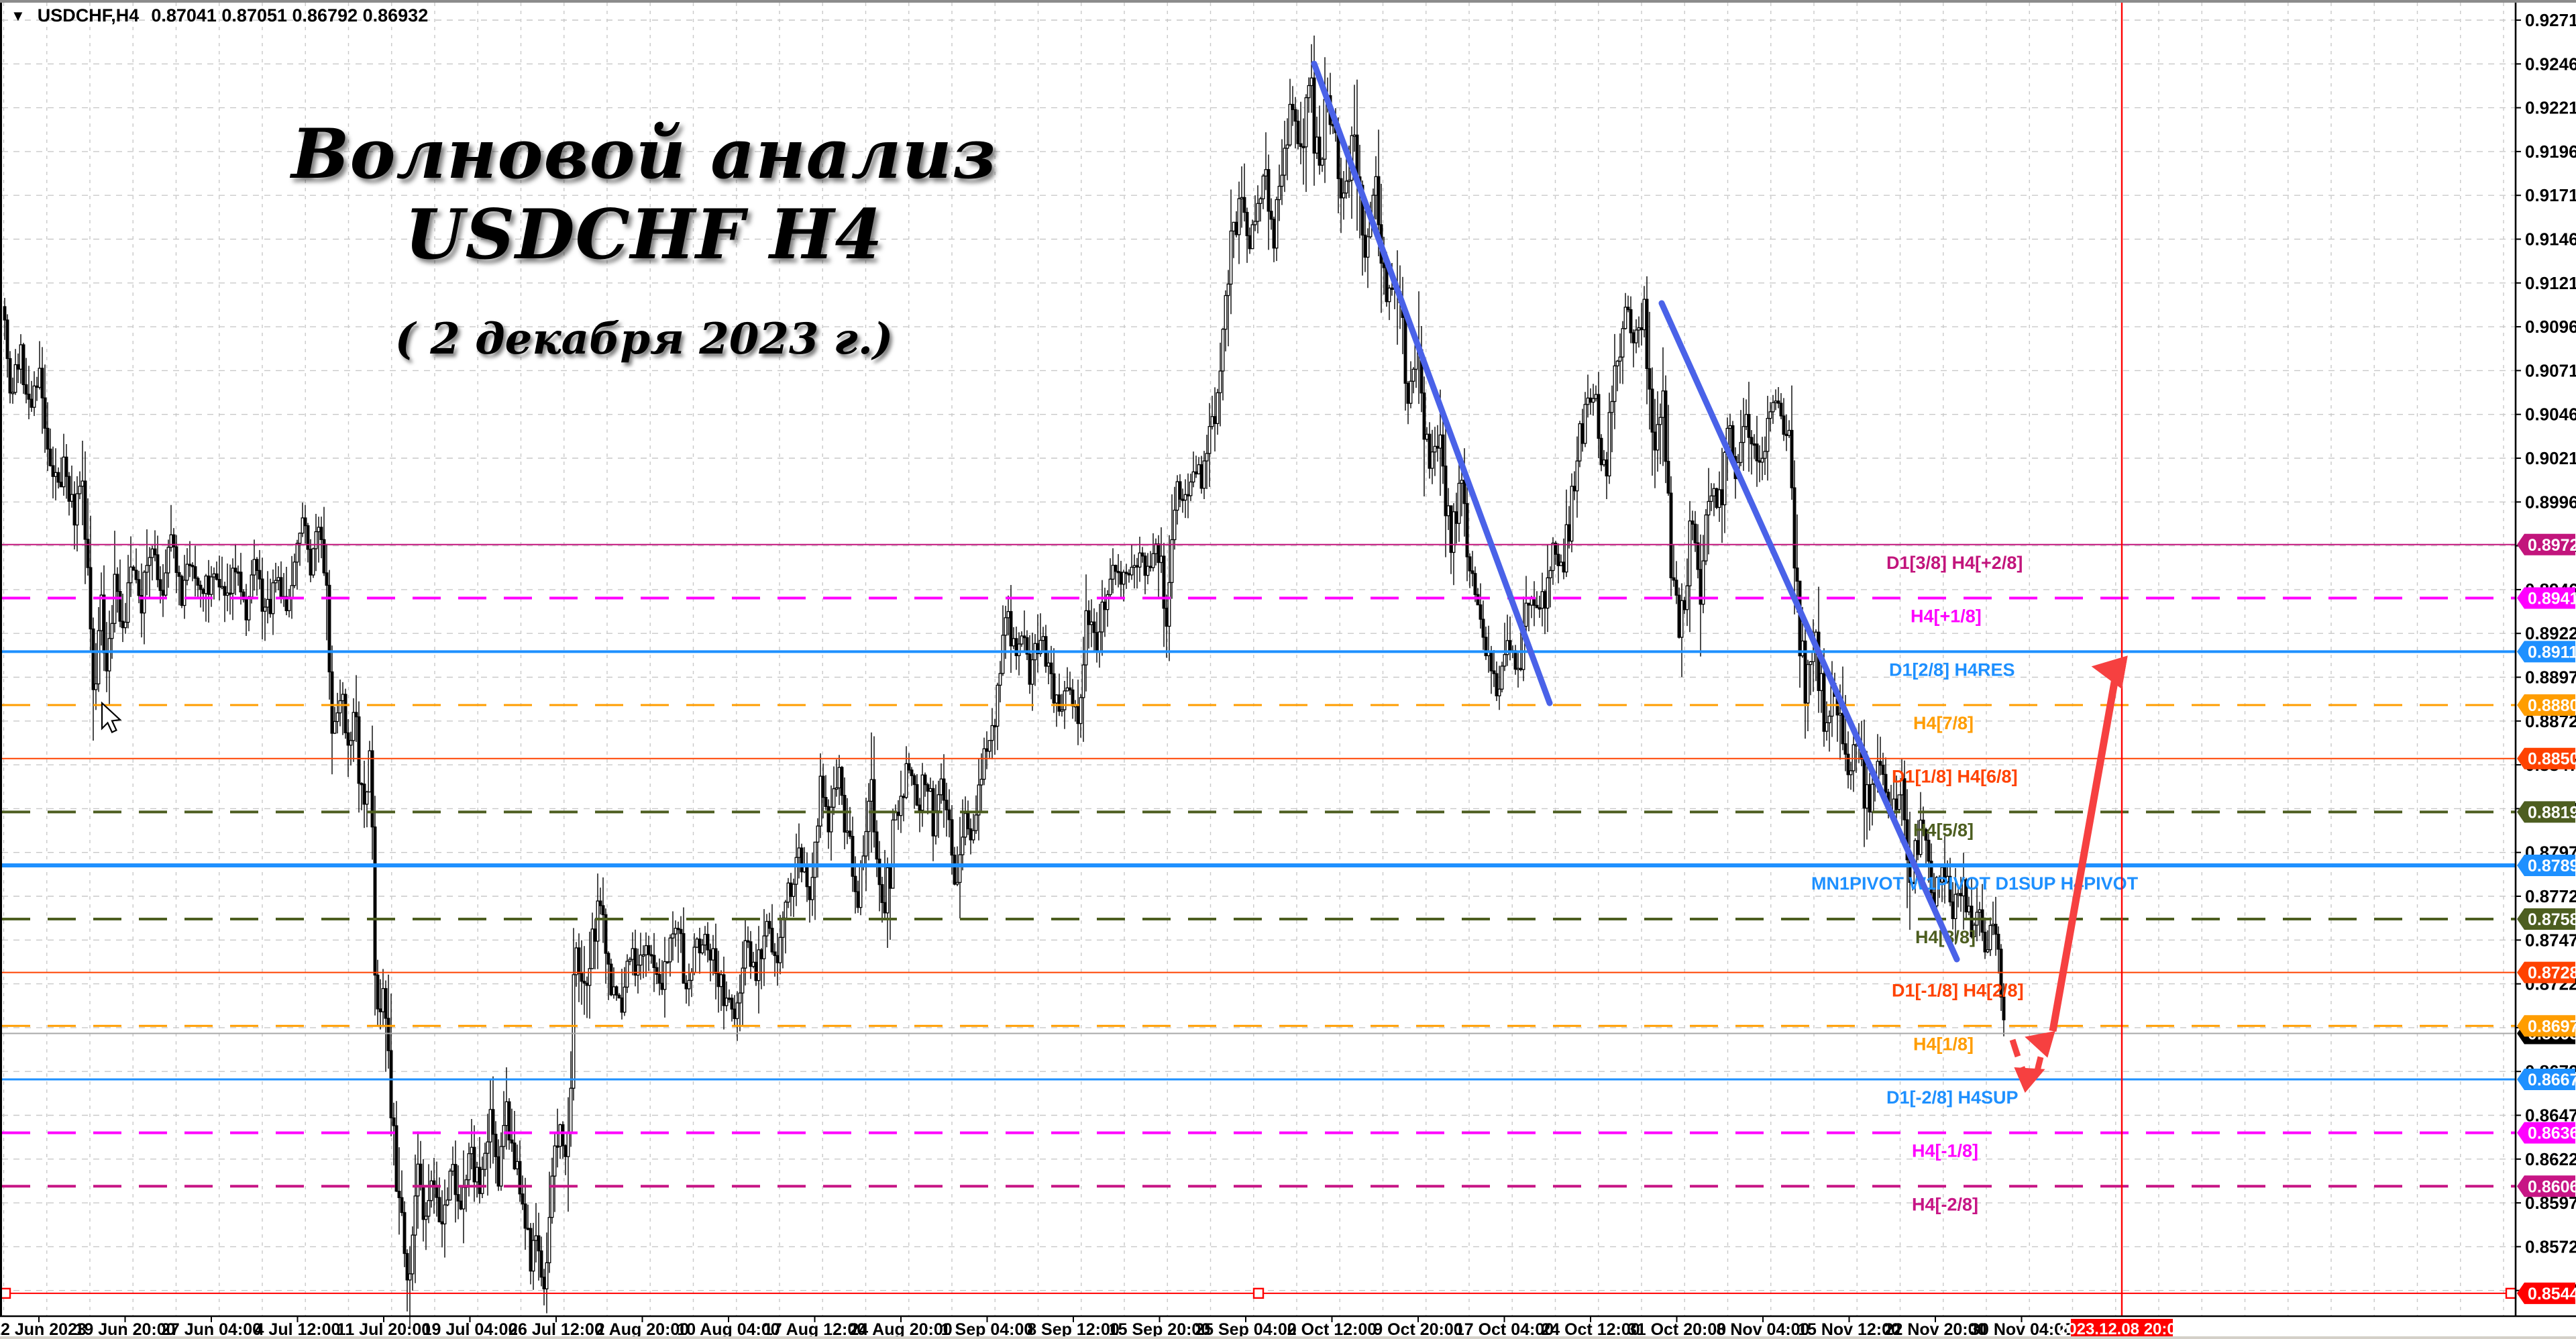 This screenshot has height=1339, width=2576. Describe the element at coordinates (2552, 652) in the screenshot. I see `level-badge-0.89111-text: 0.89111` at that location.